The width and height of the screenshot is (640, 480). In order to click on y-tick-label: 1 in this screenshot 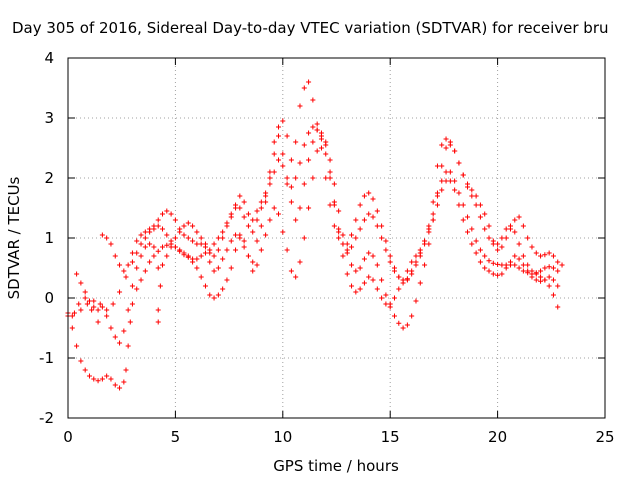, I will do `click(49, 238)`.